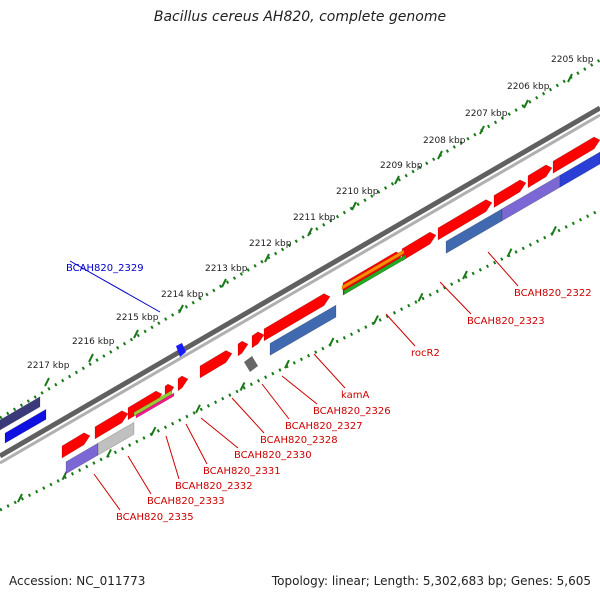 The height and width of the screenshot is (600, 600). What do you see at coordinates (528, 87) in the screenshot?
I see `ruler-tick-label: 2206 kbp` at bounding box center [528, 87].